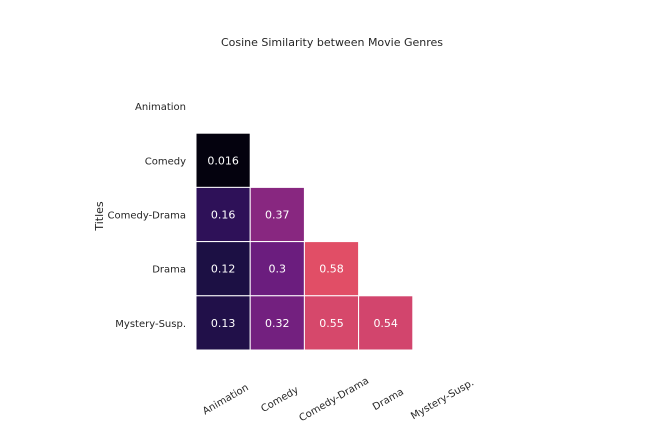 This screenshot has height=432, width=648. What do you see at coordinates (99, 216) in the screenshot?
I see `y-axis-label: Titles` at bounding box center [99, 216].